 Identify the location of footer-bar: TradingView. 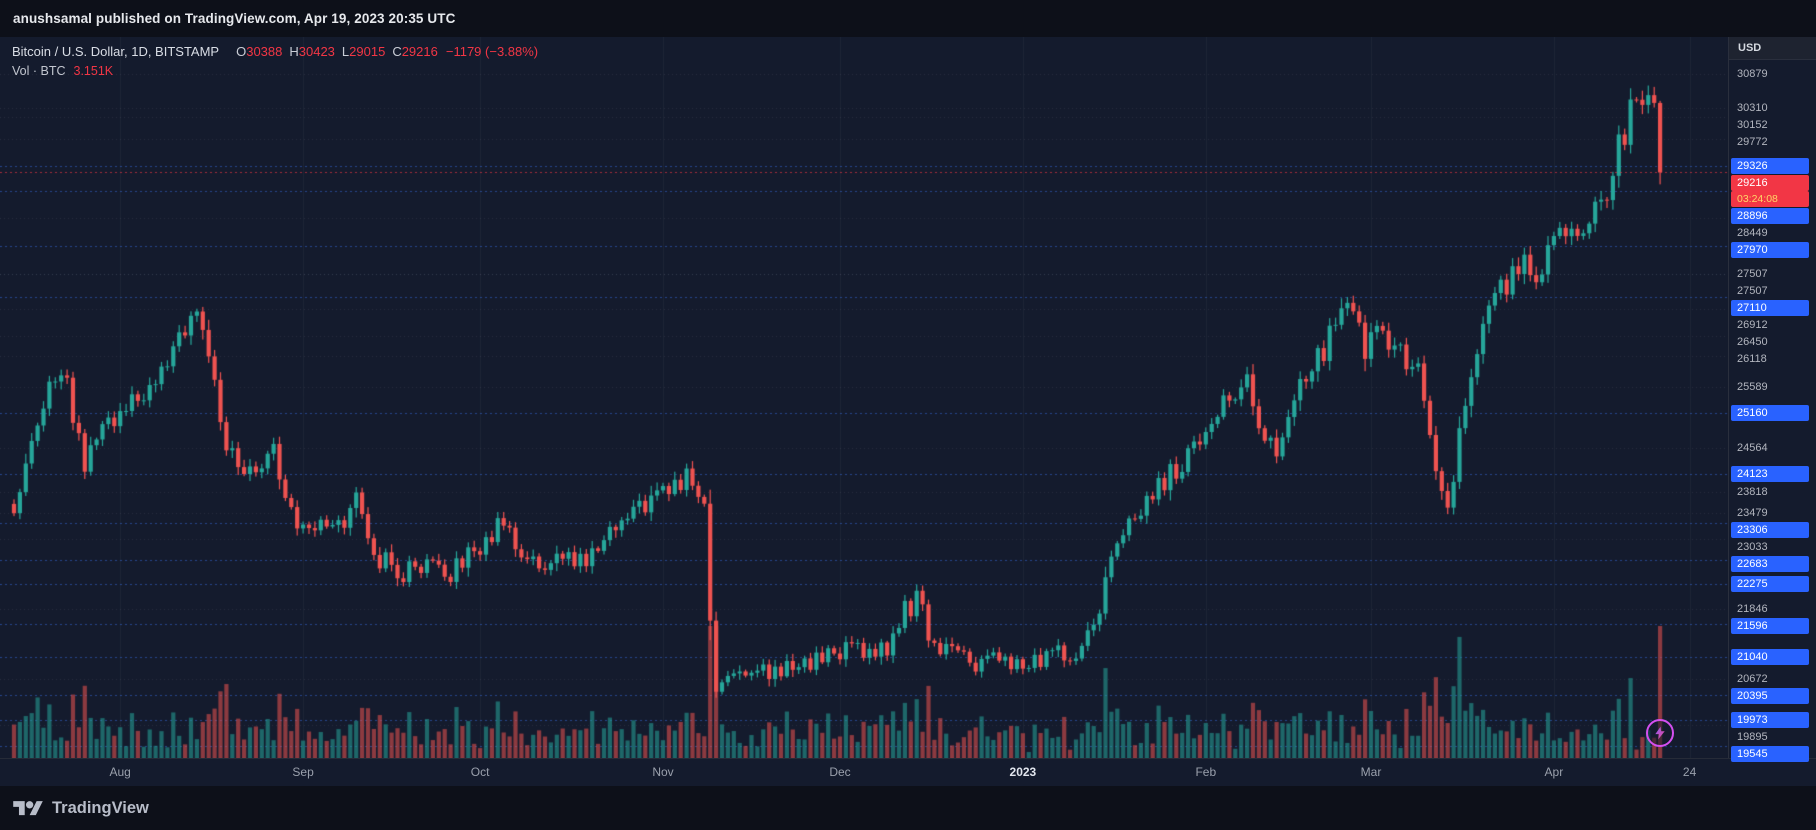
(908, 808).